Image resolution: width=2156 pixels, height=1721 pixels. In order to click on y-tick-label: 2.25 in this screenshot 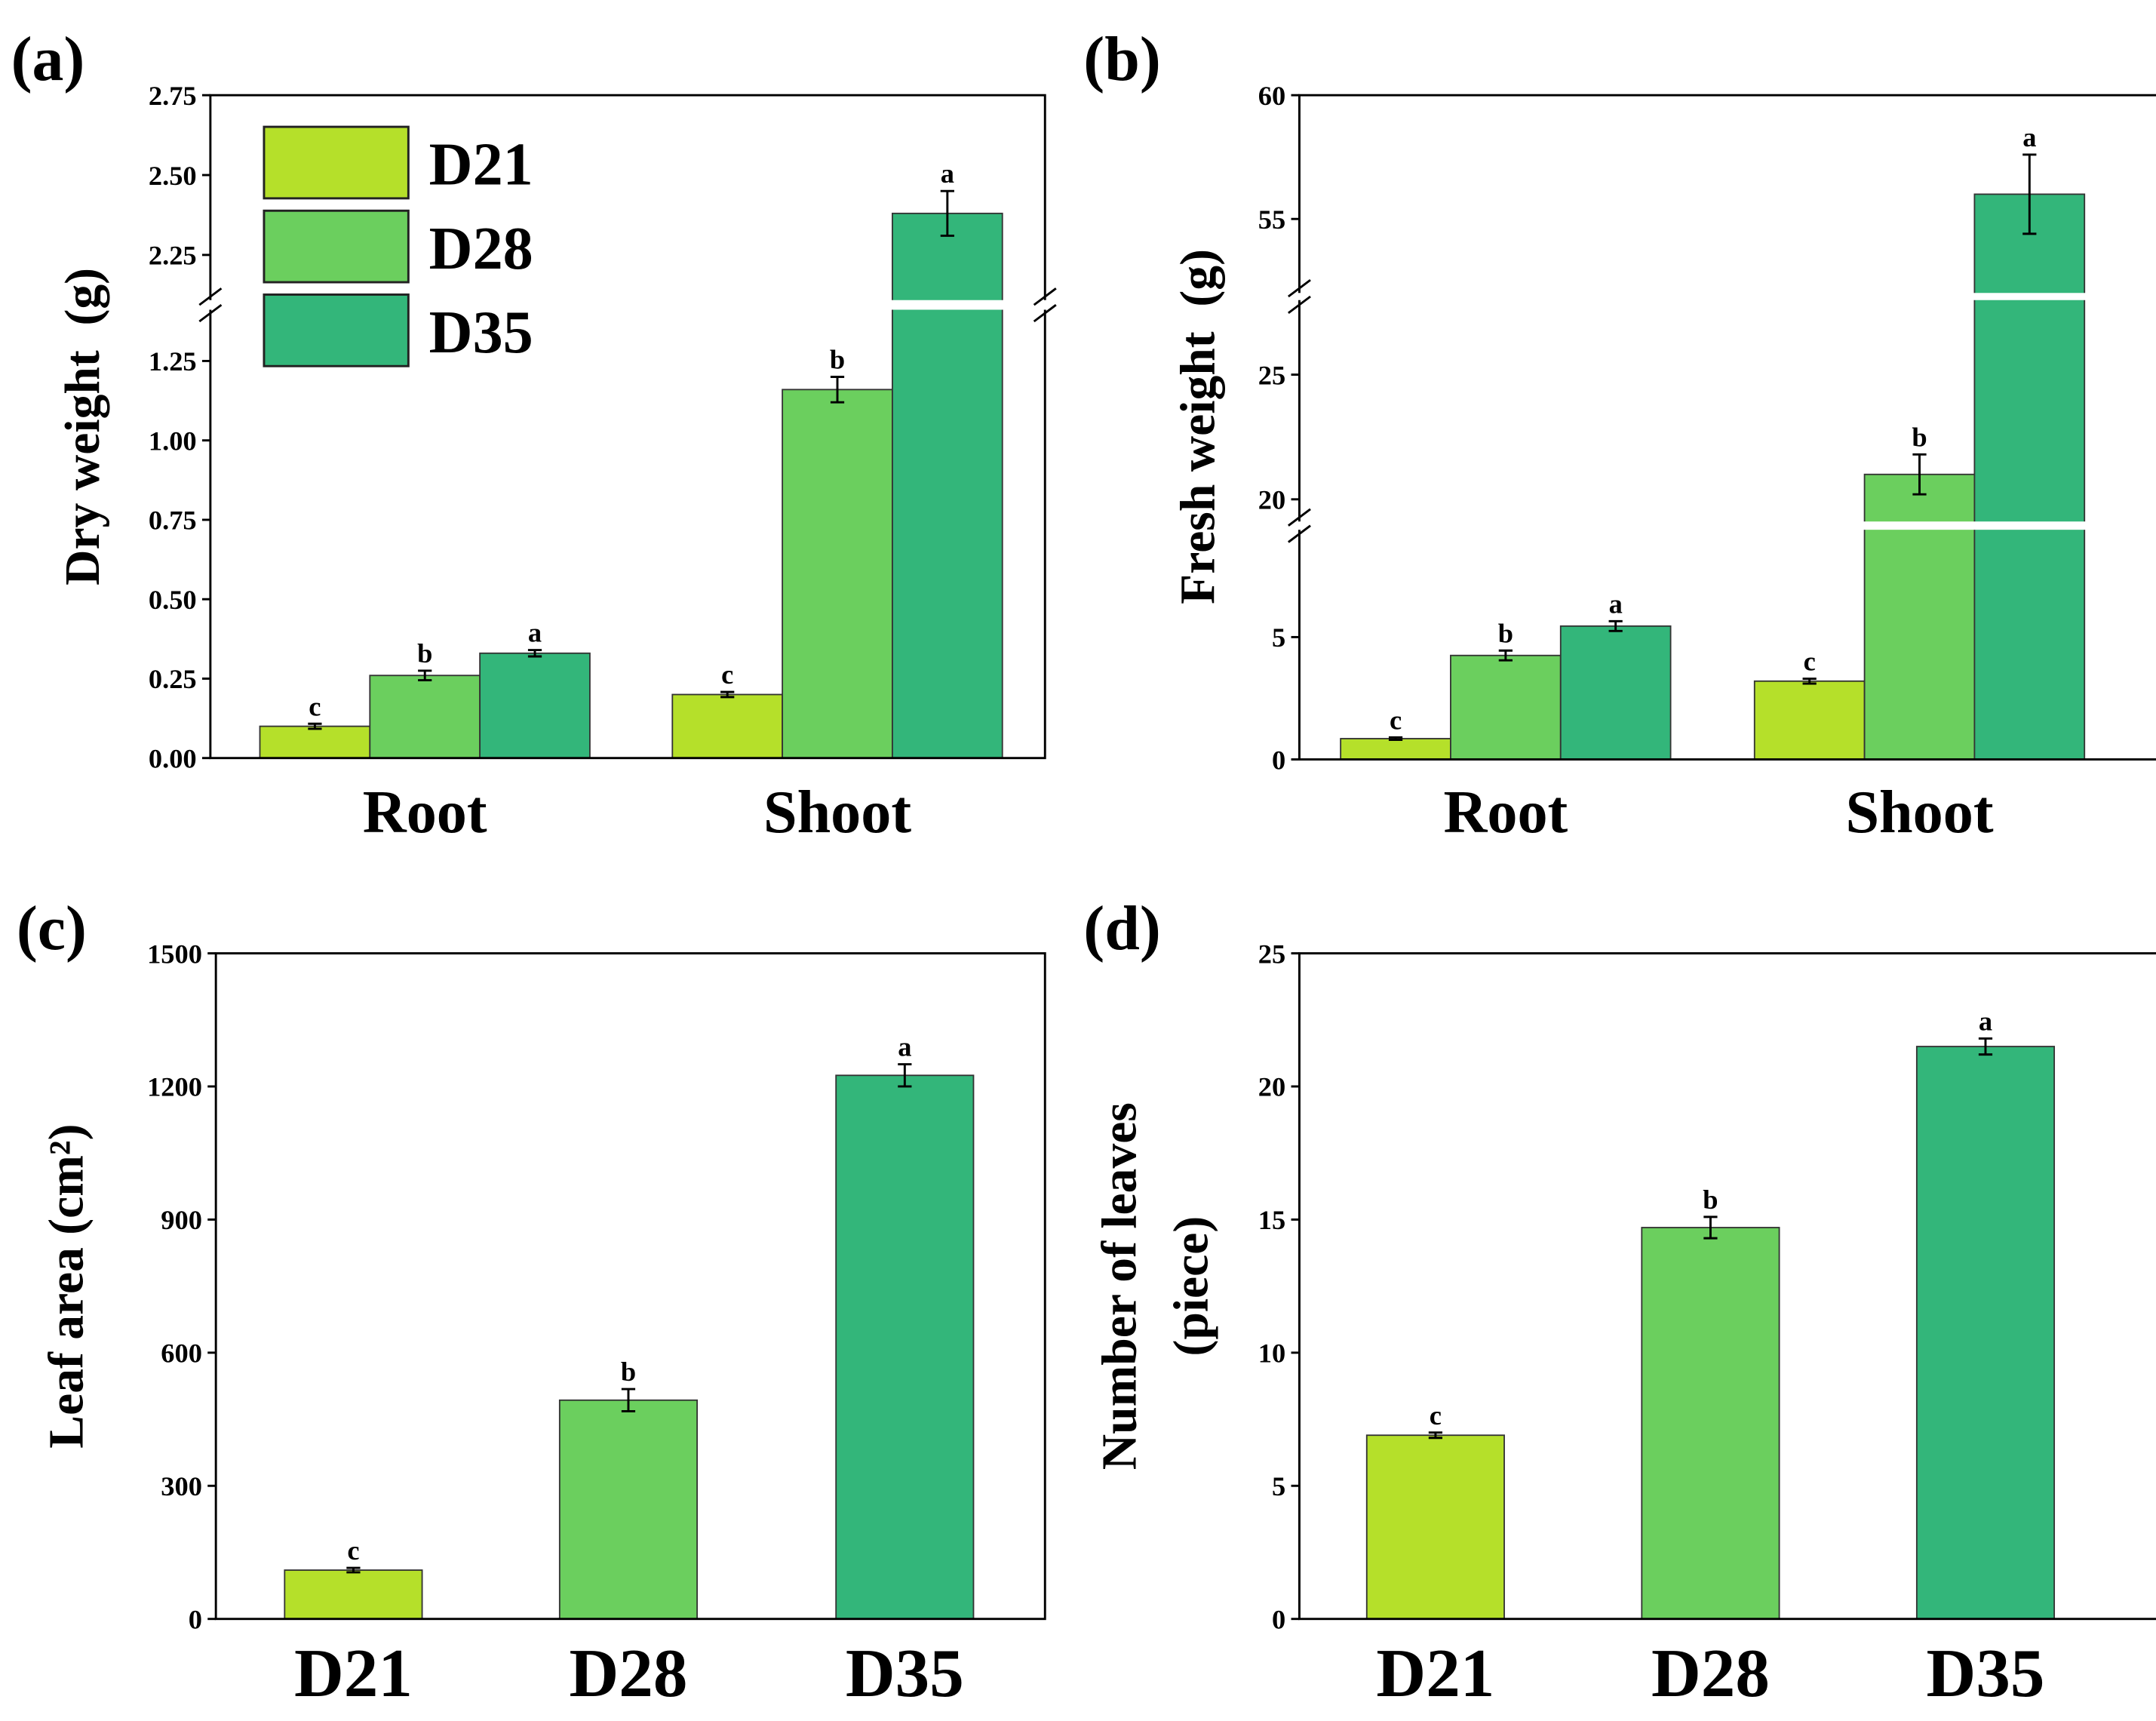, I will do `click(173, 256)`.